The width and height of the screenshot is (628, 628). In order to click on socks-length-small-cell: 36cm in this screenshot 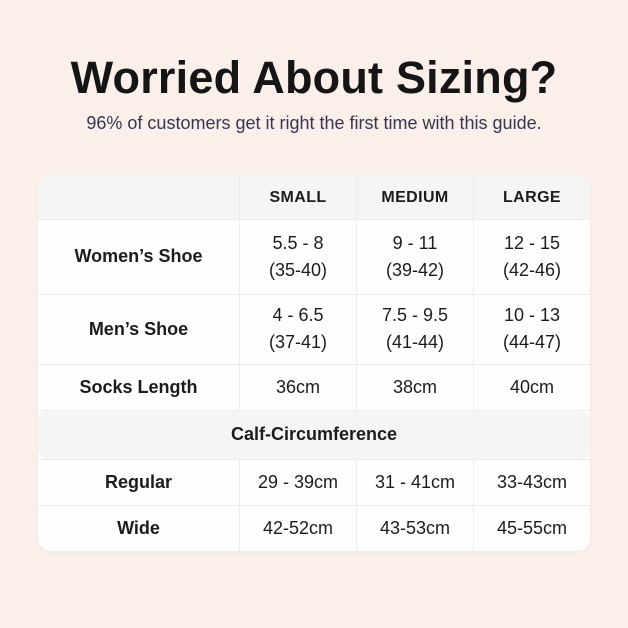, I will do `click(297, 387)`.